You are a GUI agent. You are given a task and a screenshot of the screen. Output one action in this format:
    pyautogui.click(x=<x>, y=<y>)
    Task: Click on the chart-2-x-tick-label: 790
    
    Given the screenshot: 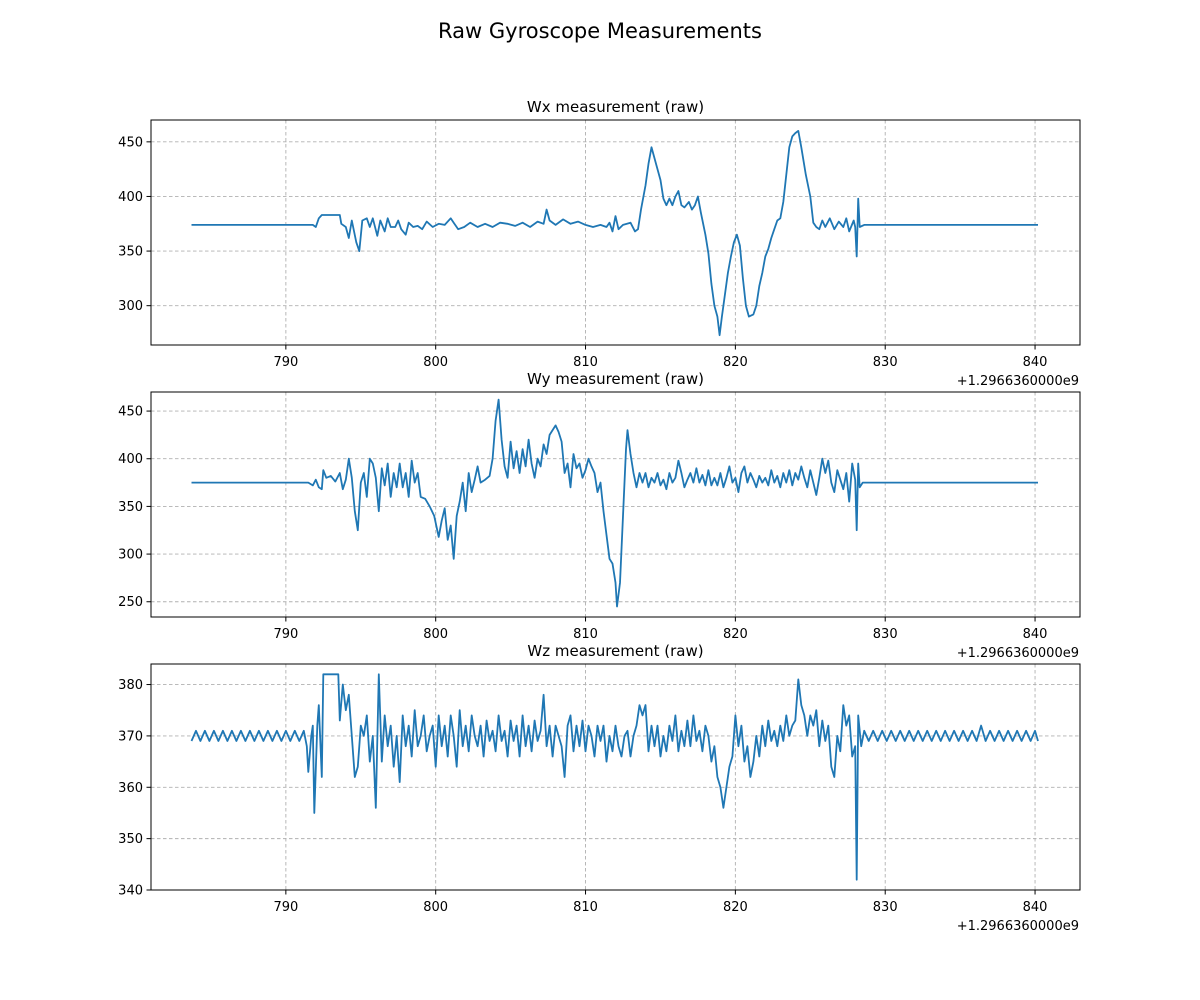 What is the action you would take?
    pyautogui.click(x=285, y=634)
    